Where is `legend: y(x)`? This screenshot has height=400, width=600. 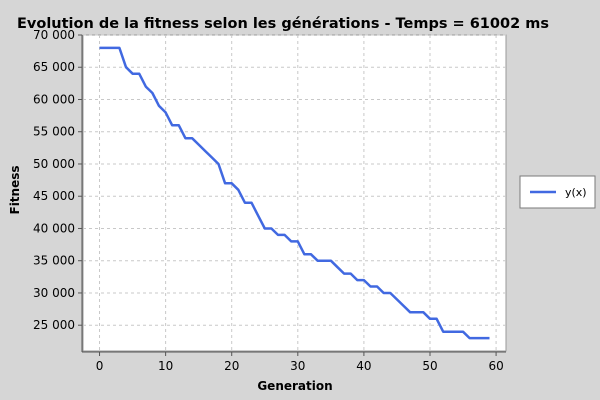
legend: y(x) is located at coordinates (557, 192).